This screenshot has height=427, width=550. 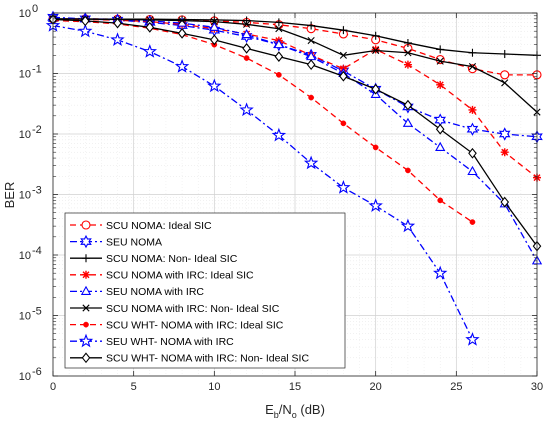 I want to click on legend-entry: SCU WHT- NOMA with IRC: Non- Ideal SIC, so click(x=189, y=358).